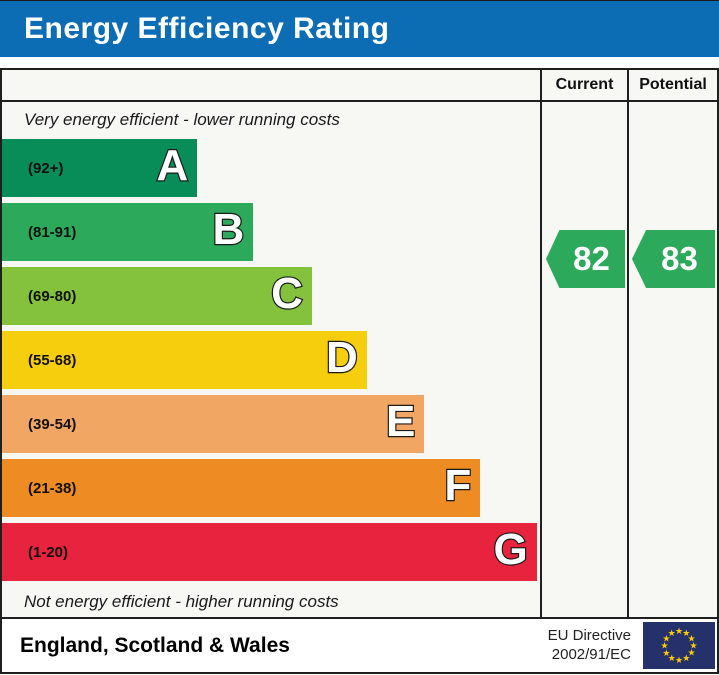 The width and height of the screenshot is (719, 675). What do you see at coordinates (457, 486) in the screenshot?
I see `band-letter: F` at bounding box center [457, 486].